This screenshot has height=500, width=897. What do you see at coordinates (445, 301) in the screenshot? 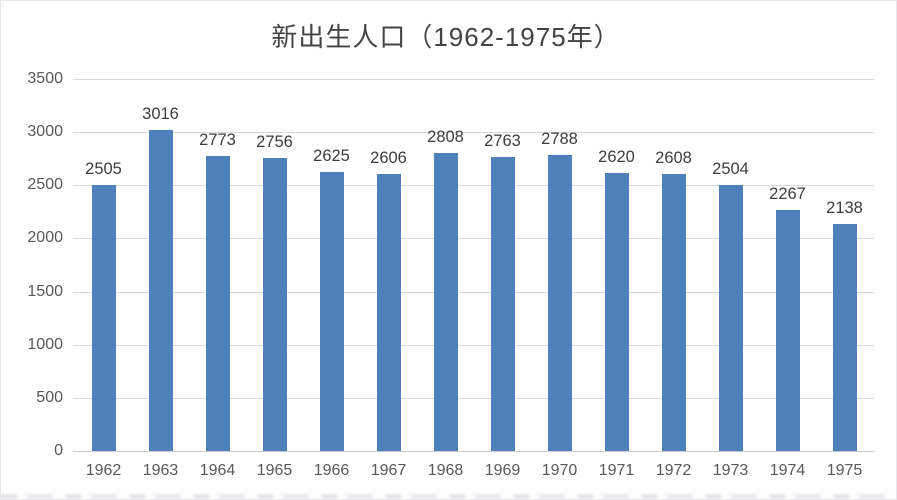
I see `bar-1968` at bounding box center [445, 301].